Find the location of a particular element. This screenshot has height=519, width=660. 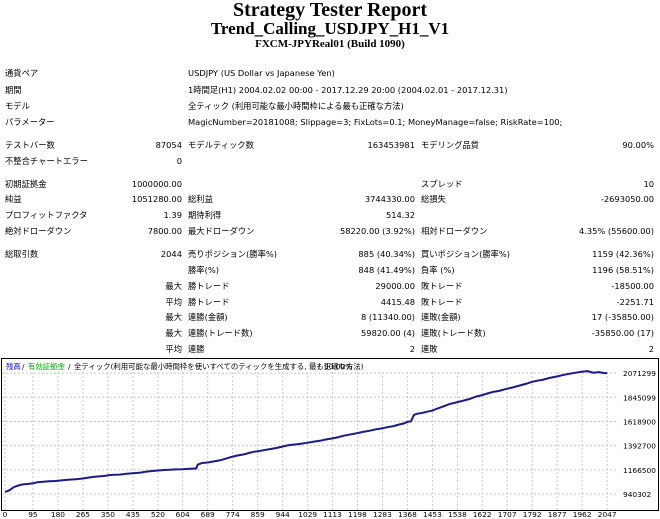

x-tick-label: 180 is located at coordinates (58, 514).